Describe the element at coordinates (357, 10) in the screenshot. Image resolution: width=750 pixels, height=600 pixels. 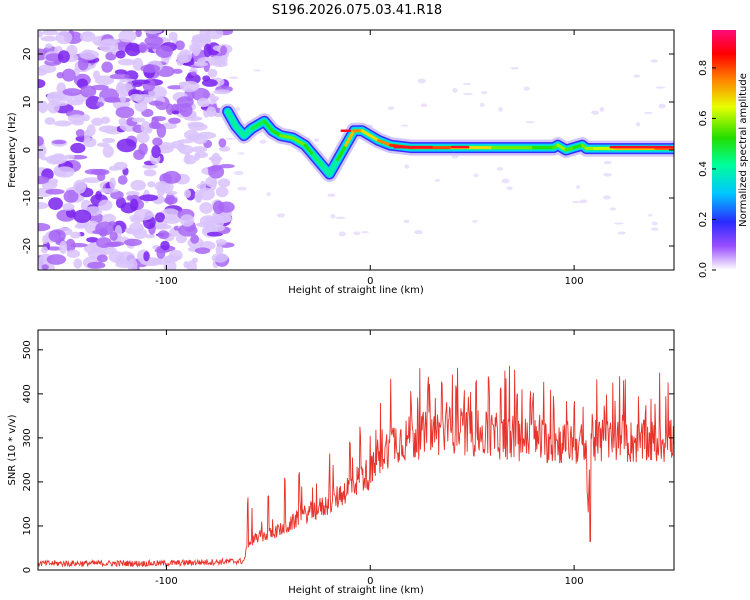
I see `figure-title: S196.2026.075.03.41.R18` at that location.